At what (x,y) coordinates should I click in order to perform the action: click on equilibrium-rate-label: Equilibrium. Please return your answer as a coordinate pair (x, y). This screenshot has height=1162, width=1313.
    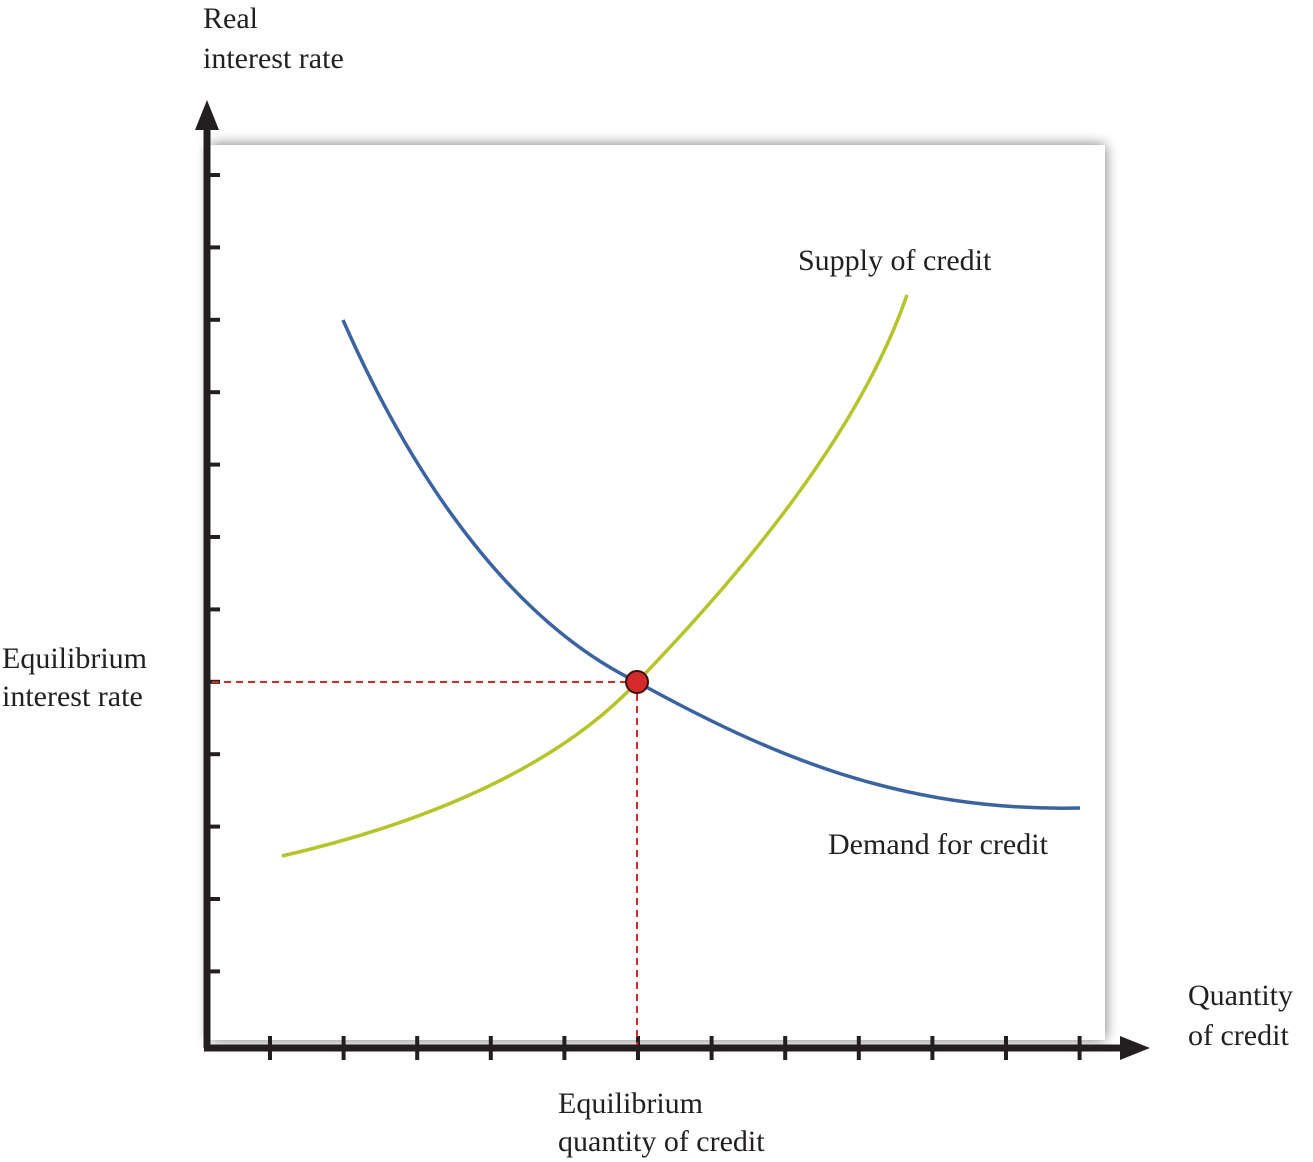
    Looking at the image, I should click on (74, 658).